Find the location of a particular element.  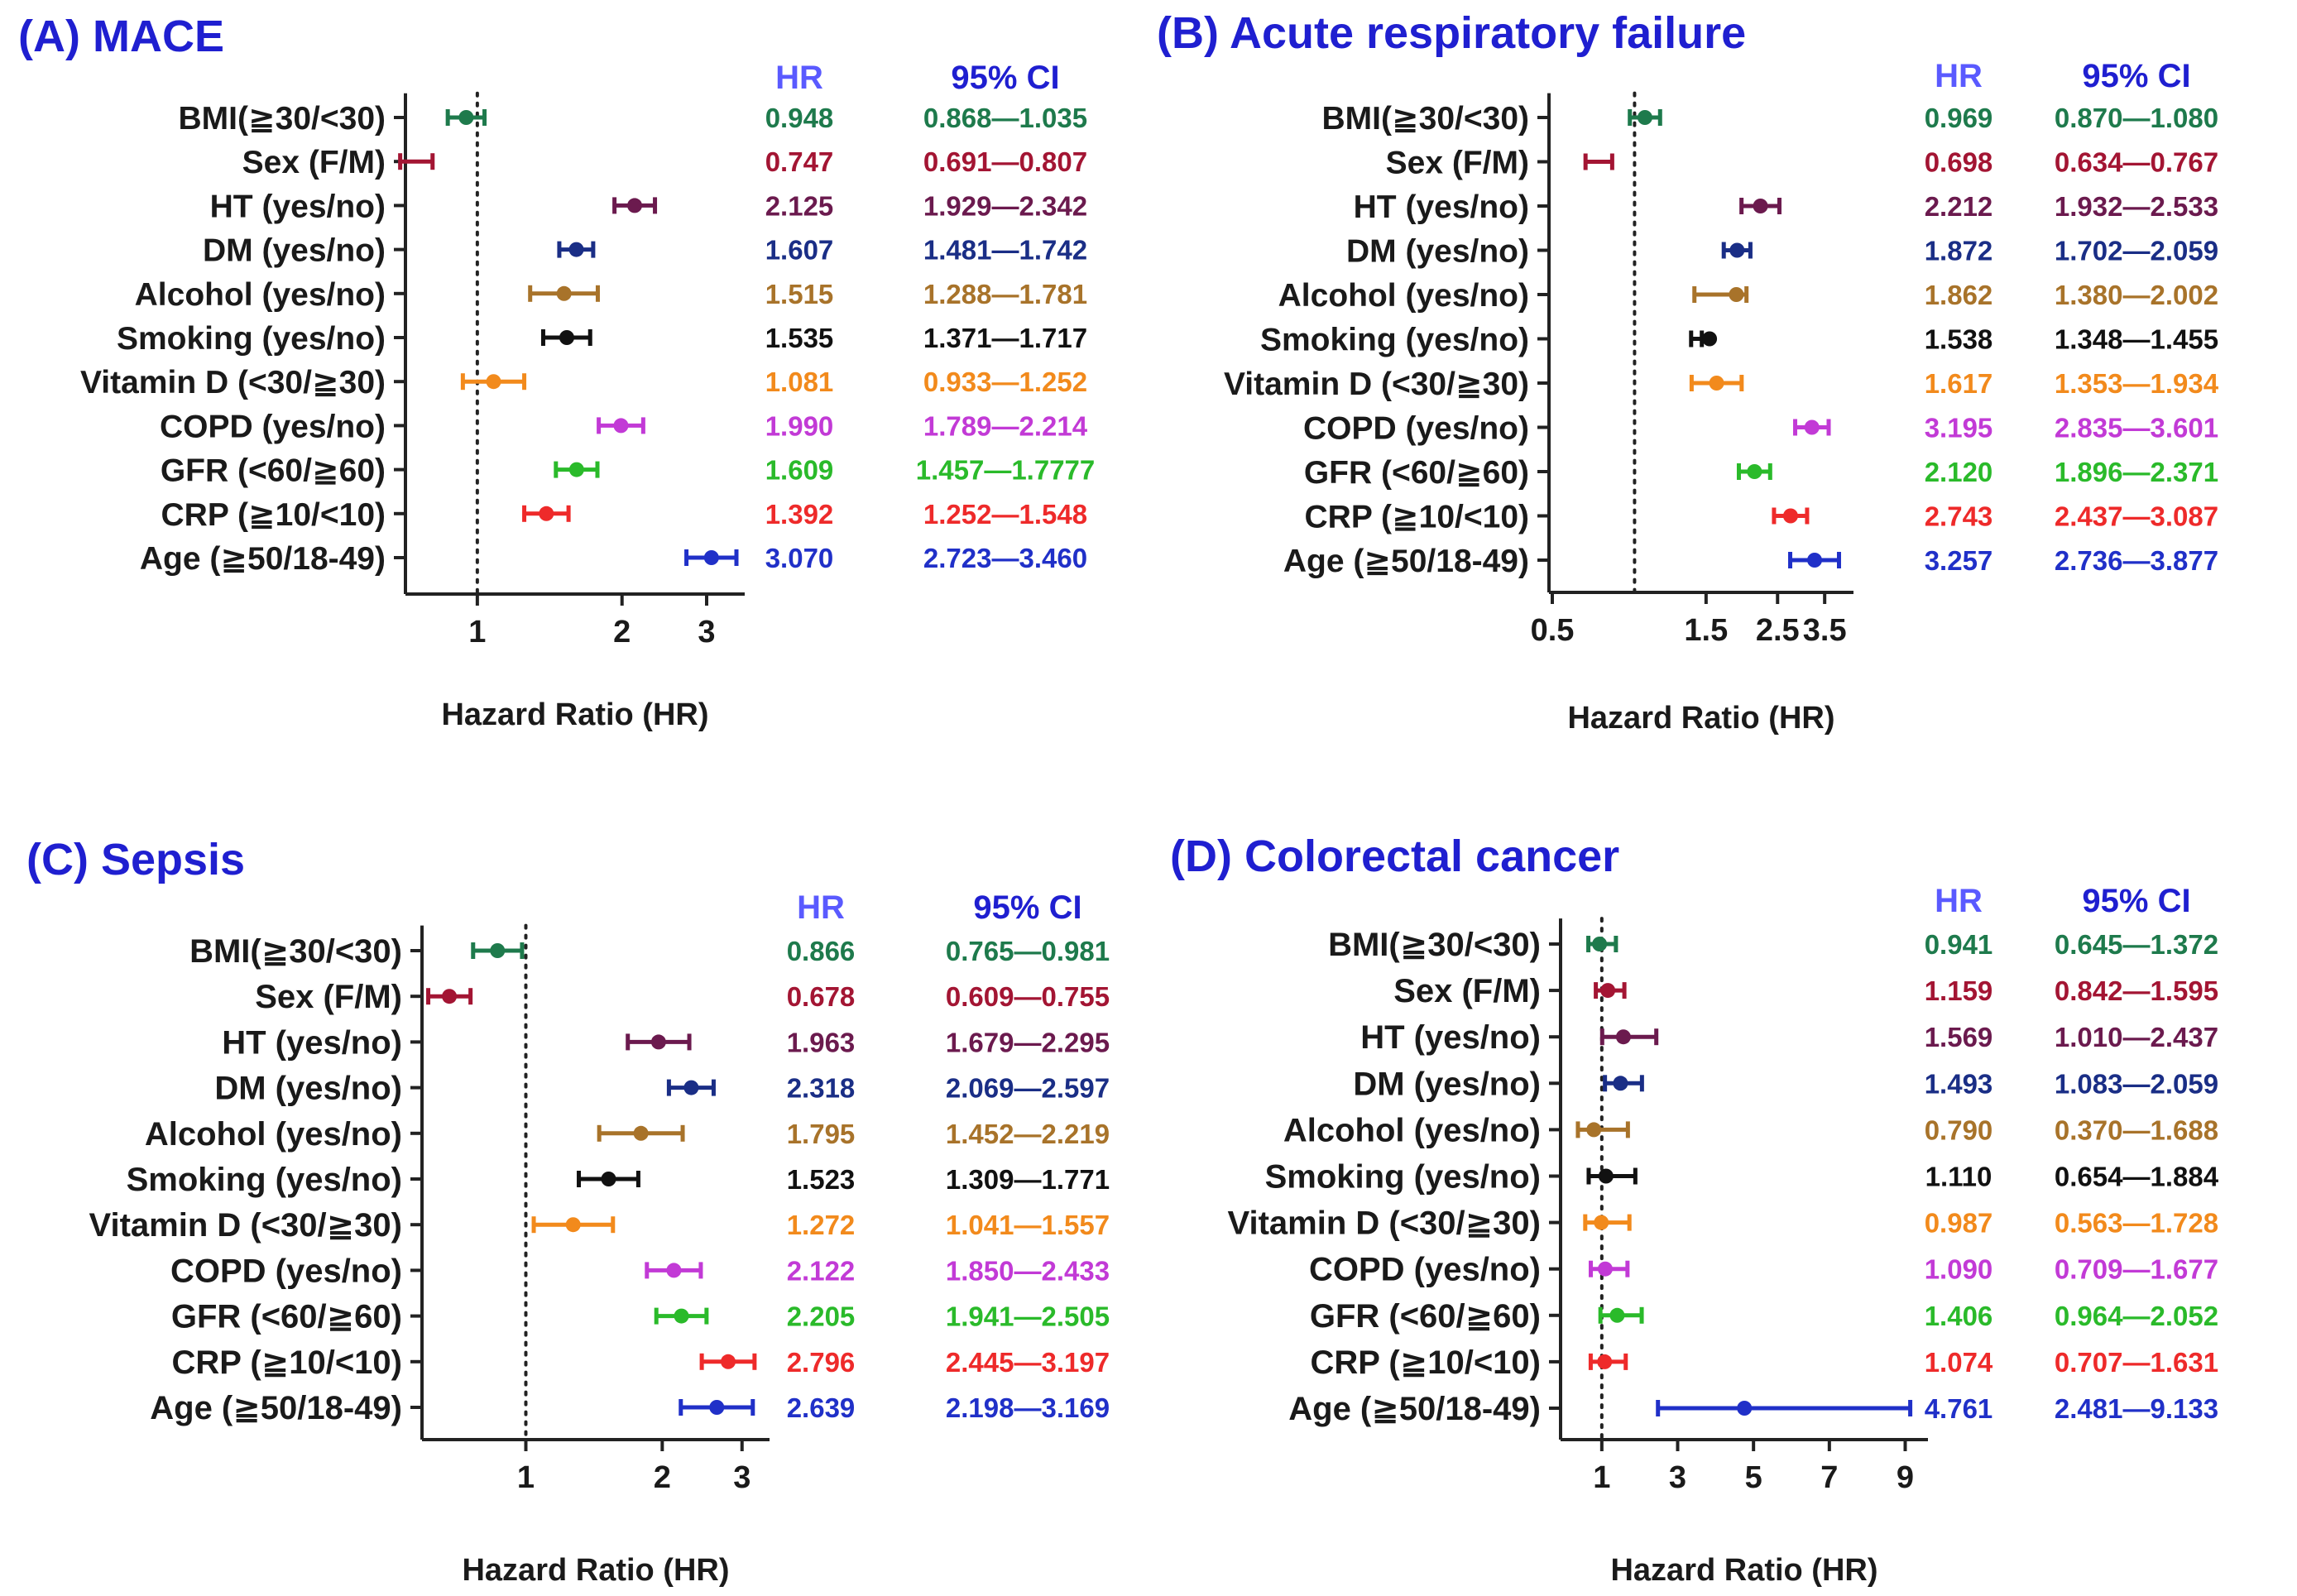

hr-value: 1.081 is located at coordinates (800, 382).